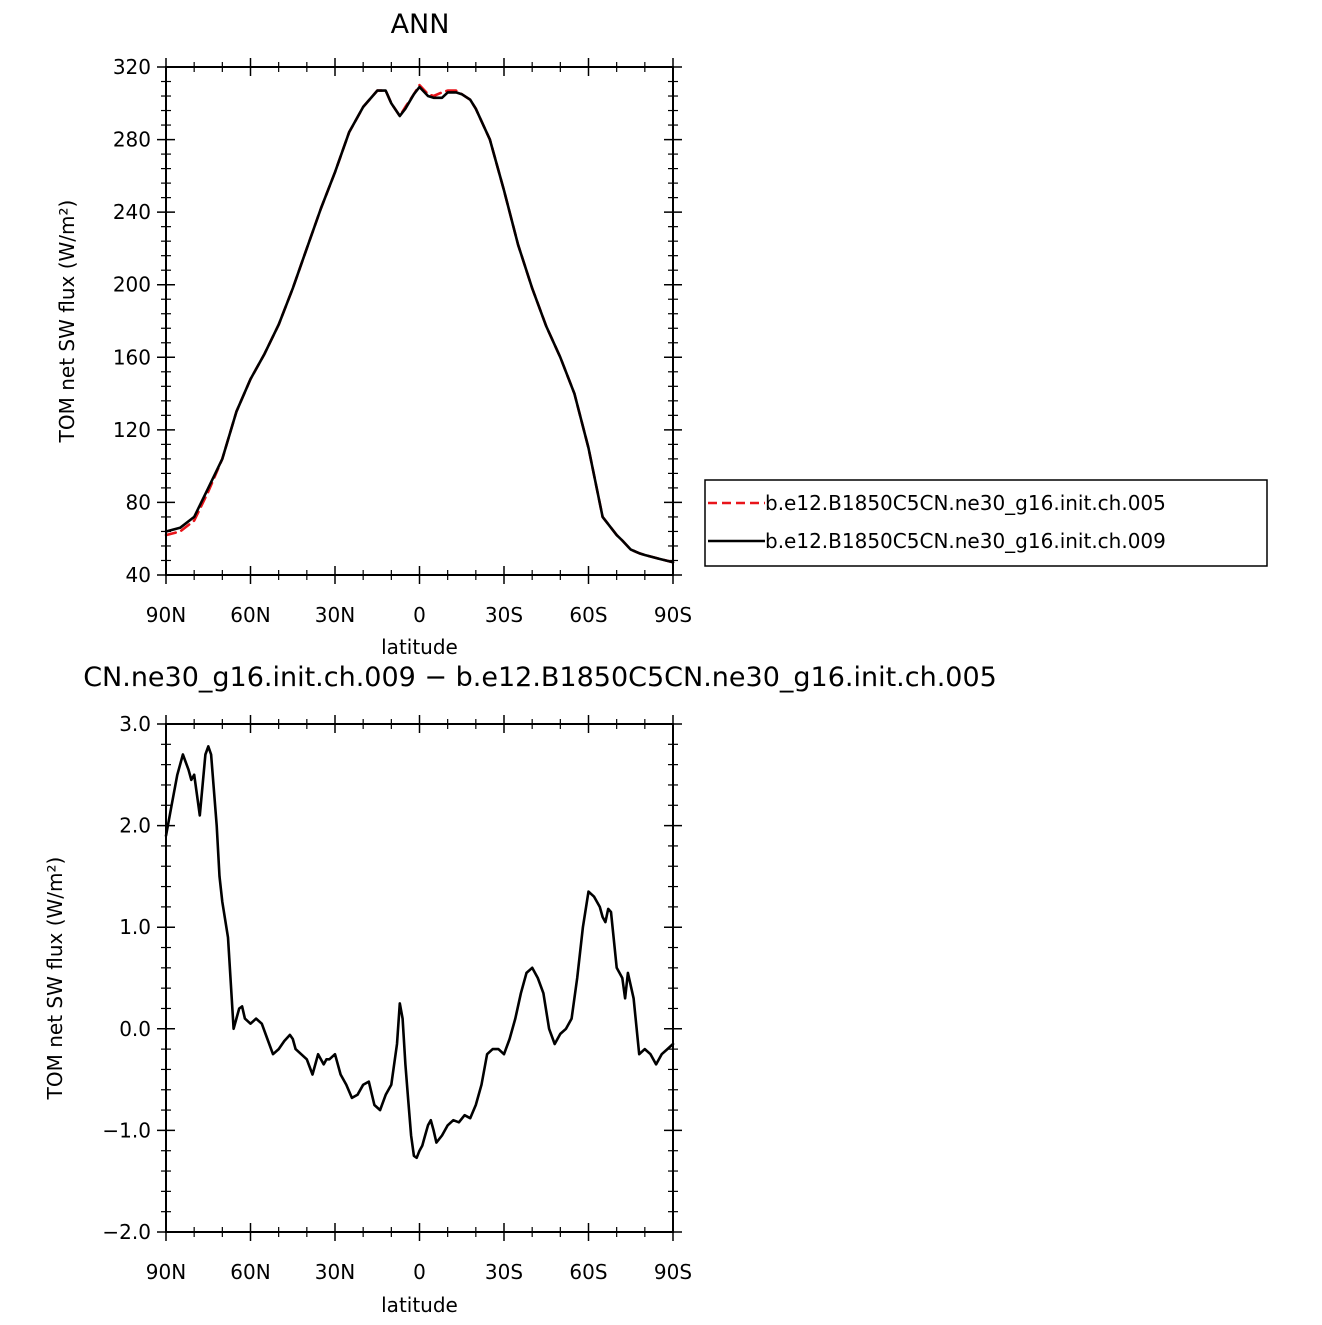 The image size is (1322, 1325). Describe the element at coordinates (126, 1130) in the screenshot. I see `y-tick-label: −1.0` at that location.